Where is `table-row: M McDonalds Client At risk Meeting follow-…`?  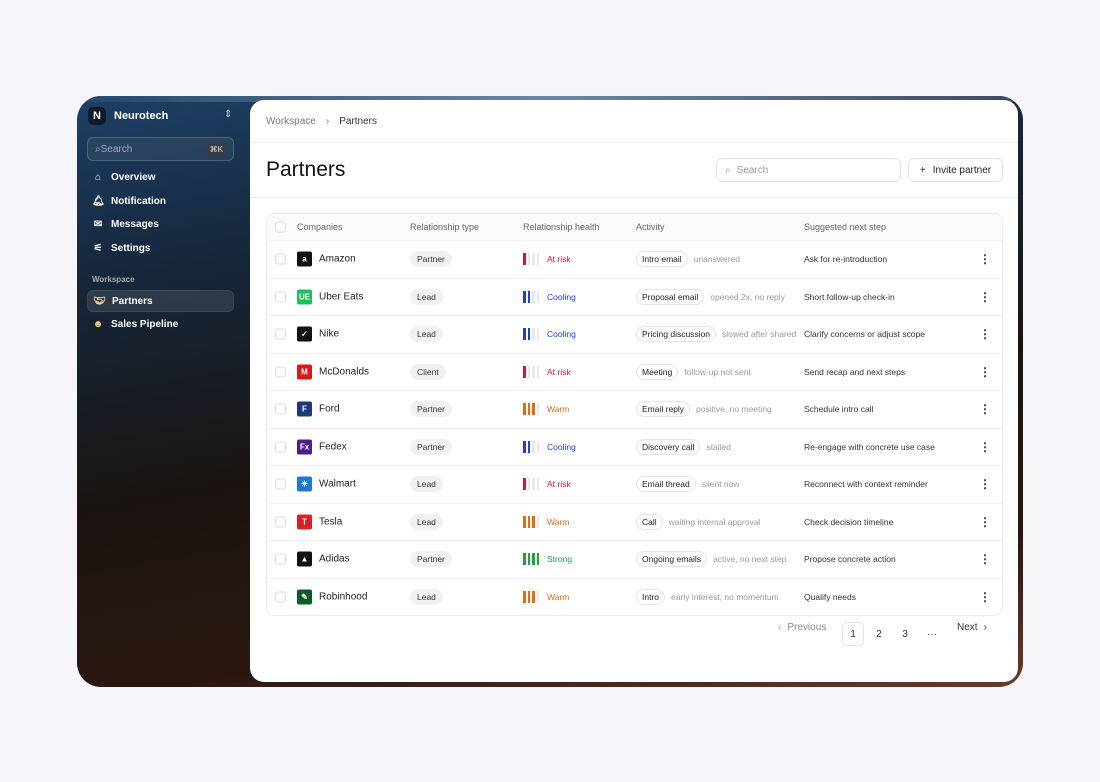 table-row: M McDonalds Client At risk Meeting follow-… is located at coordinates (634, 371).